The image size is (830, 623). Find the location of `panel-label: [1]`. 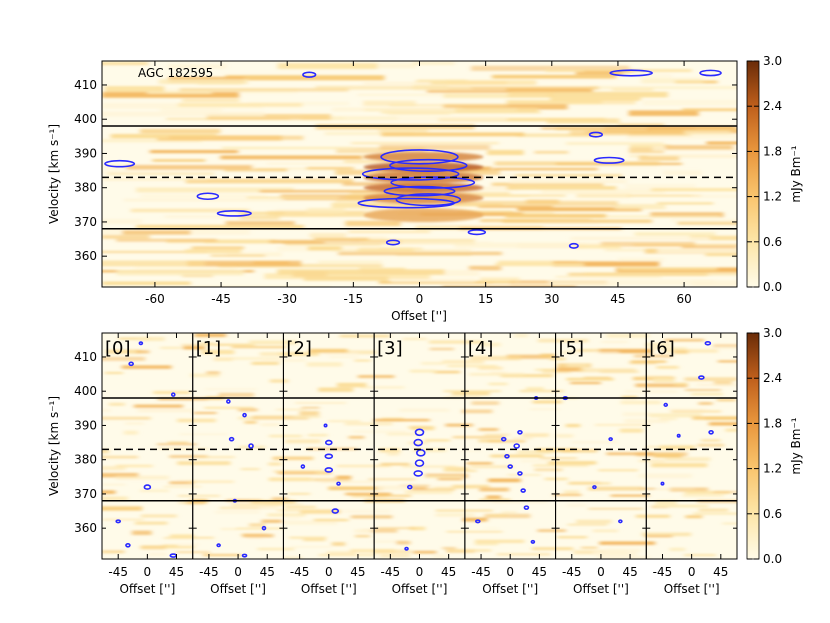

panel-label: [1] is located at coordinates (209, 348).